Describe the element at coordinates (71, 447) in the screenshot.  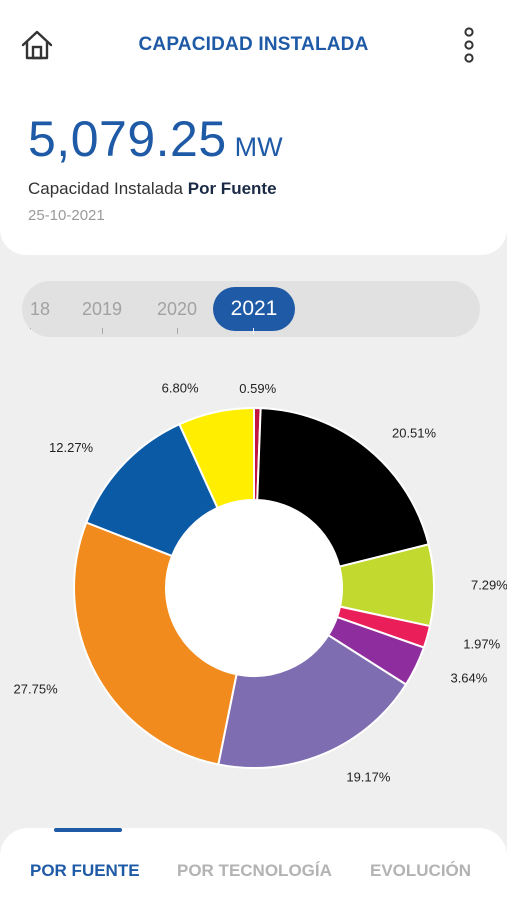
I see `slice-label: 12.27%` at that location.